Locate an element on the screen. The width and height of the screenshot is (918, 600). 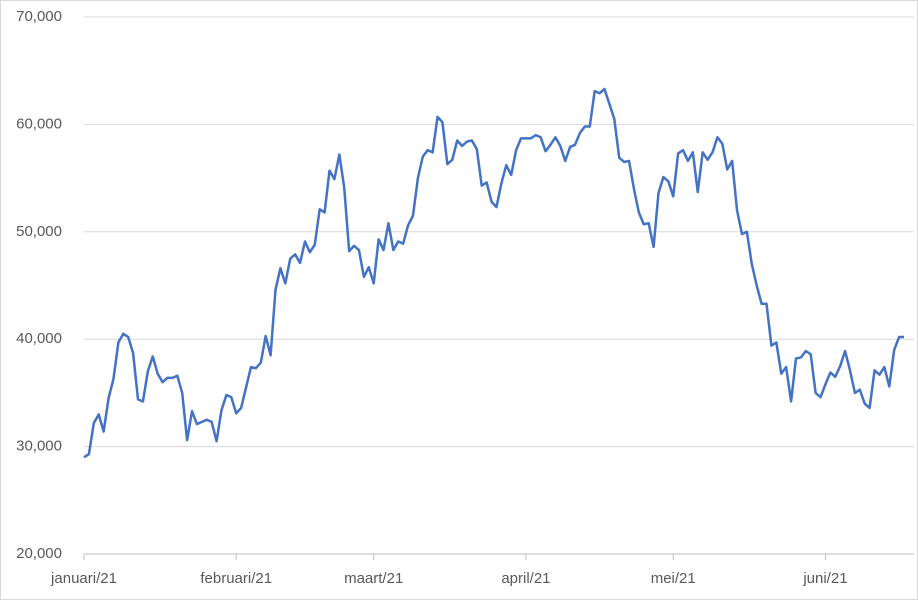
y-tick-label: 50,000 is located at coordinates (39, 231).